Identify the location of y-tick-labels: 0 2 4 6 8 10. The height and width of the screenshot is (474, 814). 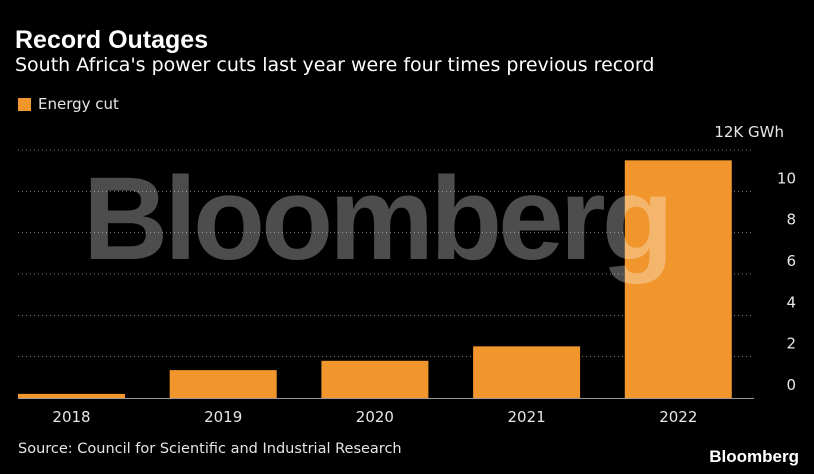
(786, 281).